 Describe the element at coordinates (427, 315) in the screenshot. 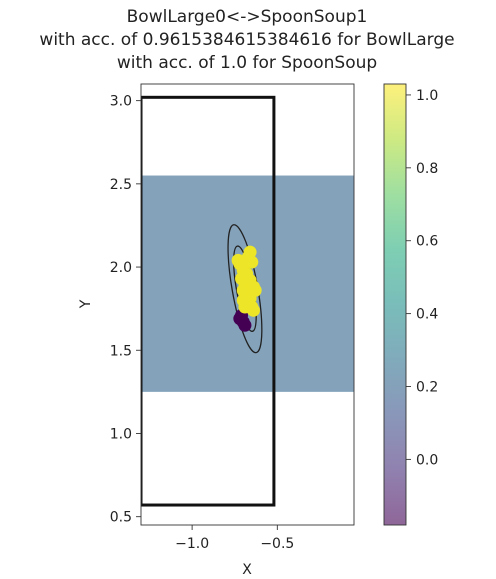

I see `colorbar-tick-label: 0.4` at that location.